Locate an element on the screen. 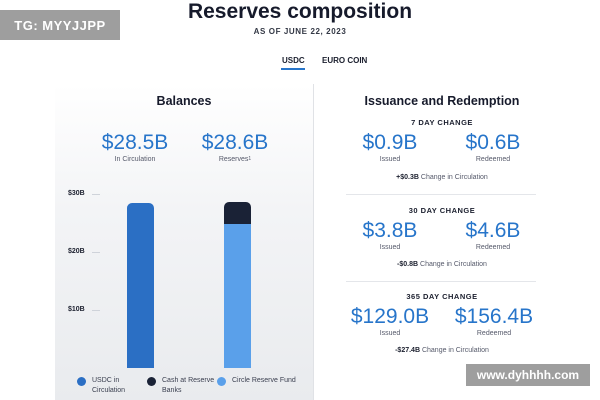  in-circulation-label: In Circulation is located at coordinates (135, 159).